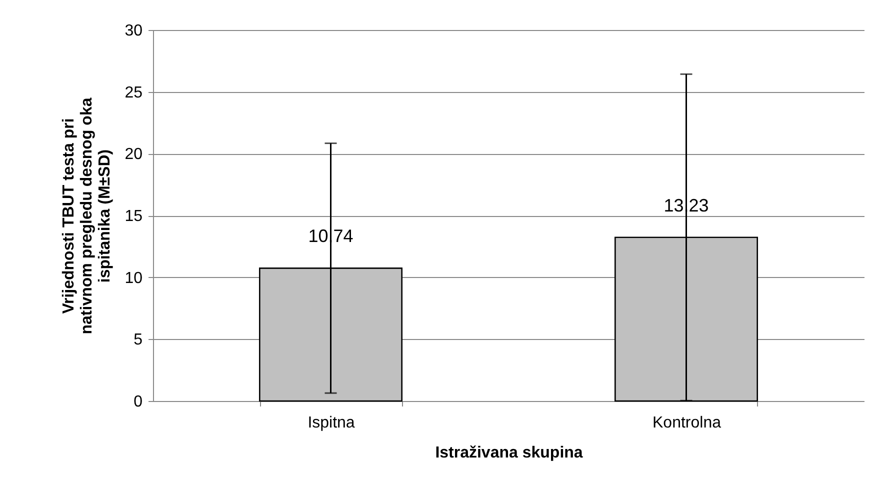 The image size is (893, 481). I want to click on x-tick-label: Kontrolna, so click(687, 423).